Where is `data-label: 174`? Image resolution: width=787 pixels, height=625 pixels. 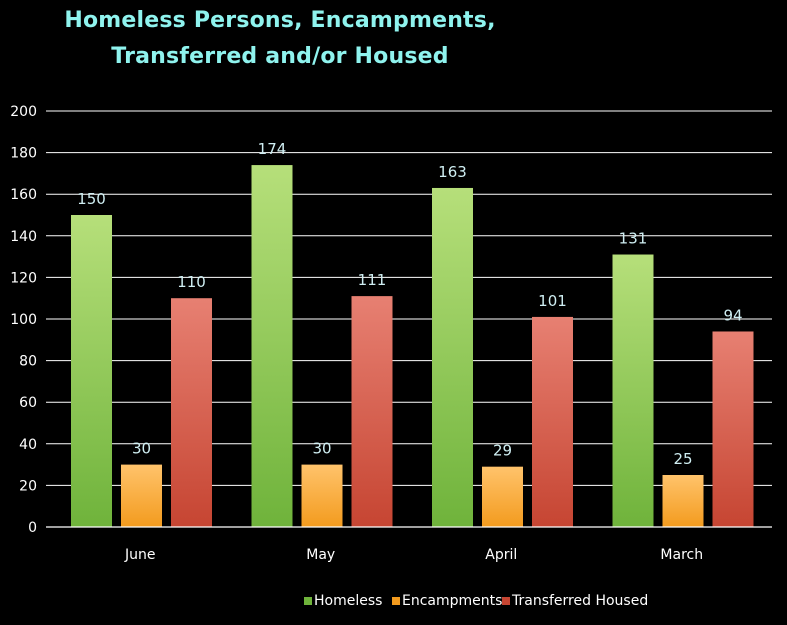 data-label: 174 is located at coordinates (272, 149).